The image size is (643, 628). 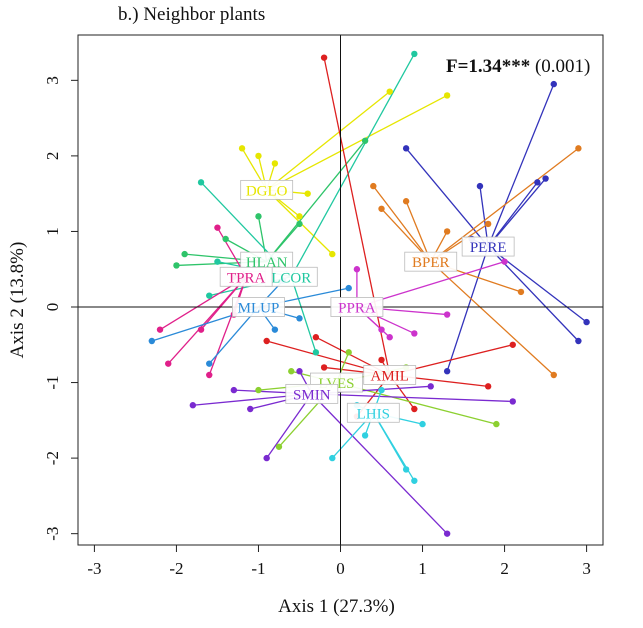 I want to click on label-text: TPRA, so click(x=246, y=278).